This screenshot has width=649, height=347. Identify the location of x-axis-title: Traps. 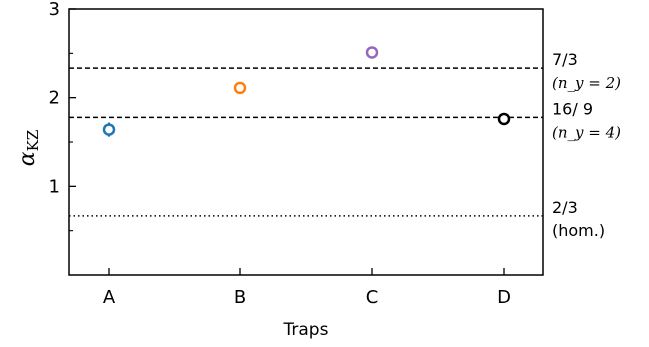
(306, 330).